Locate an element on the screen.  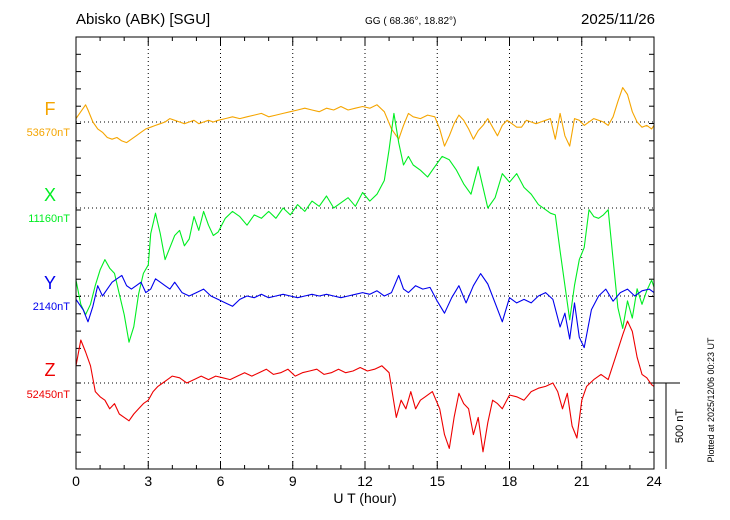
series-name-y: Y is located at coordinates (50, 283).